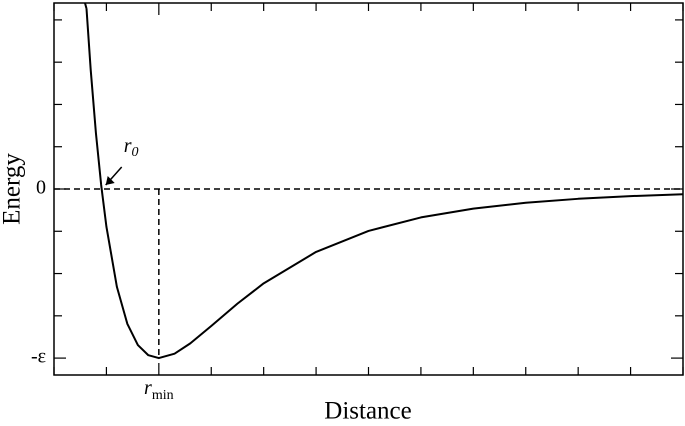 Image resolution: width=685 pixels, height=426 pixels. Describe the element at coordinates (134, 152) in the screenshot. I see `annotation-sub: 0` at that location.